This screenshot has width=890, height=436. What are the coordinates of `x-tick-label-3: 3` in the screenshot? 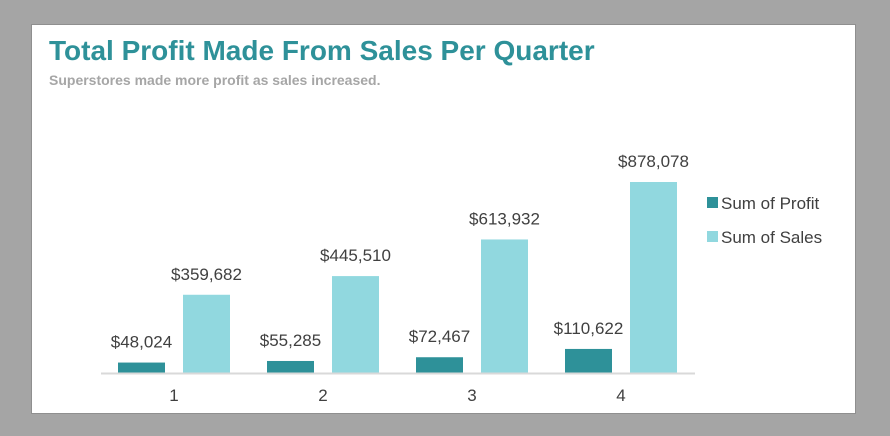 It's located at (471, 395).